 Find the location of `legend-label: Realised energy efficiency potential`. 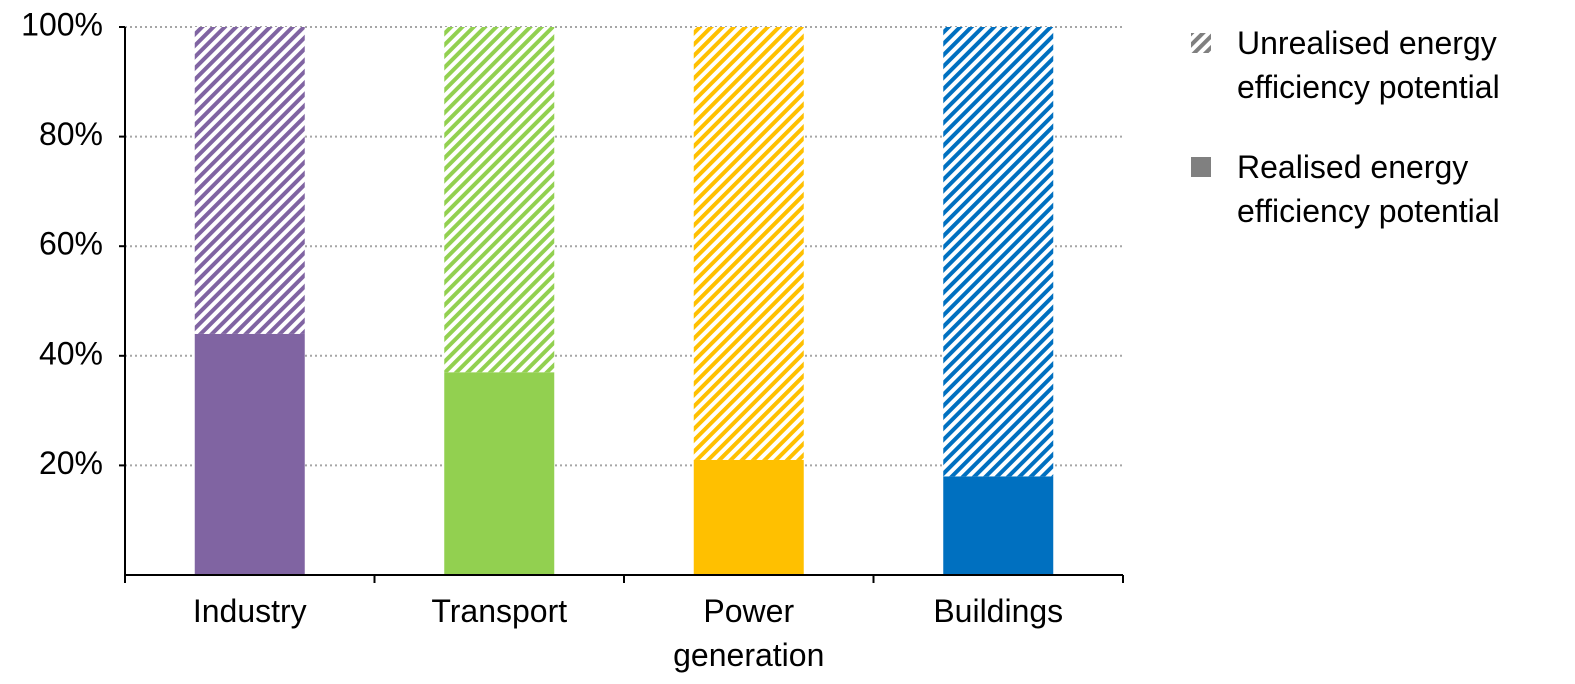

legend-label: Realised energy efficiency potential is located at coordinates (1368, 189).